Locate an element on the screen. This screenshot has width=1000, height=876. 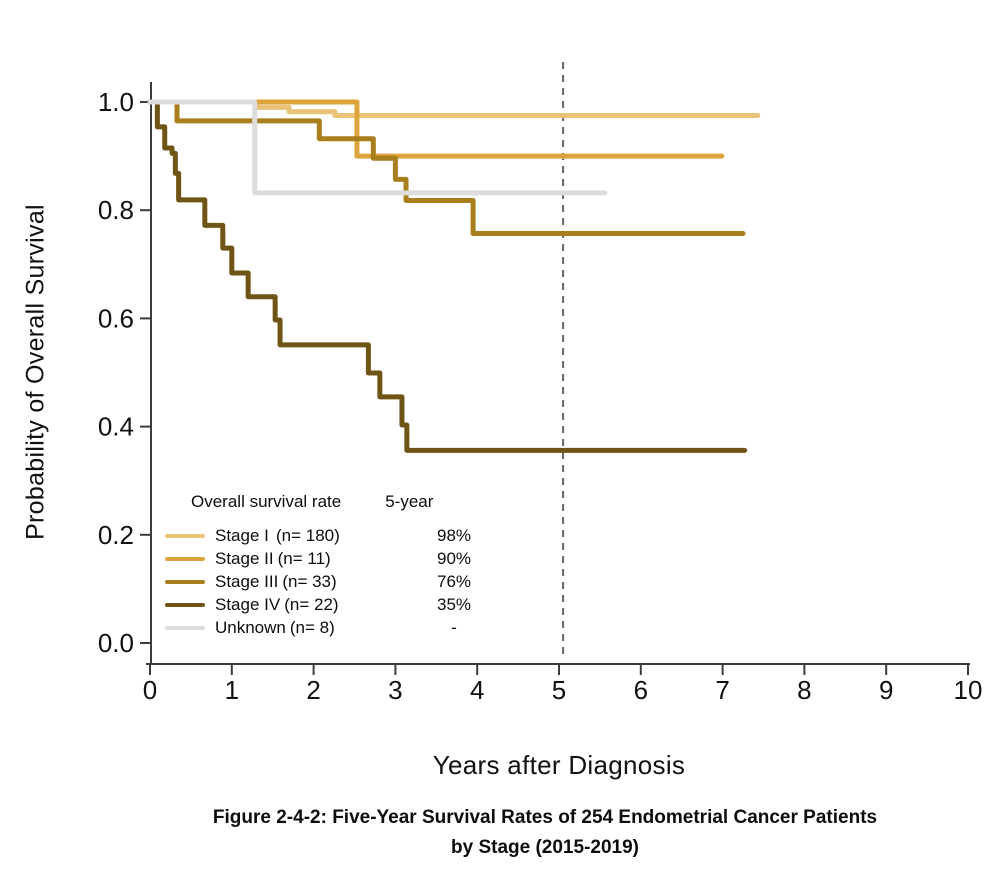
survival-curve-stage-iii is located at coordinates (446, 167).